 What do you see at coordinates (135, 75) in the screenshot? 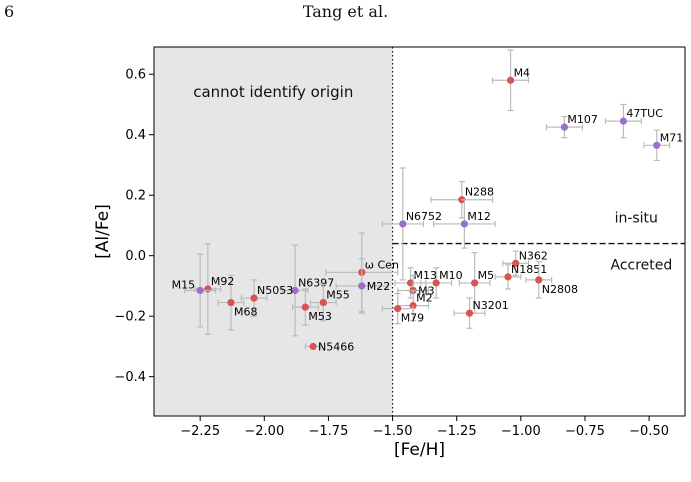
I see `y-tick-label: 0.6` at bounding box center [135, 75].